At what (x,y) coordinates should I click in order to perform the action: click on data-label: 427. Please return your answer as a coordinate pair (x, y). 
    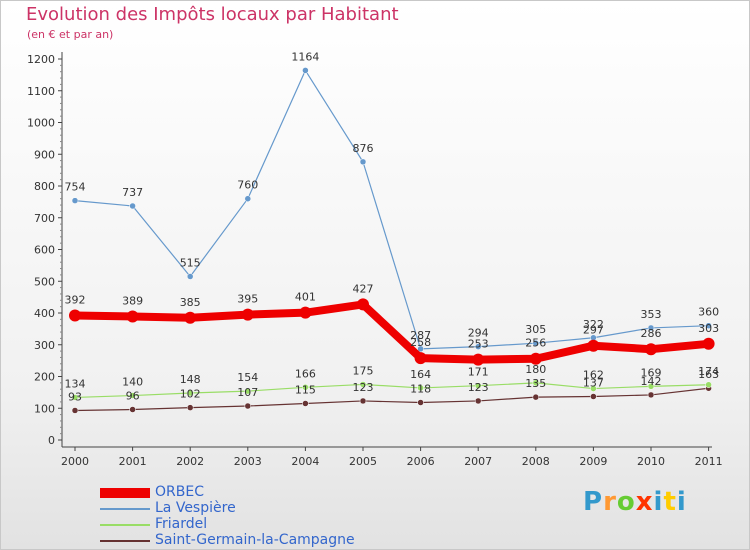
    Looking at the image, I should click on (363, 288).